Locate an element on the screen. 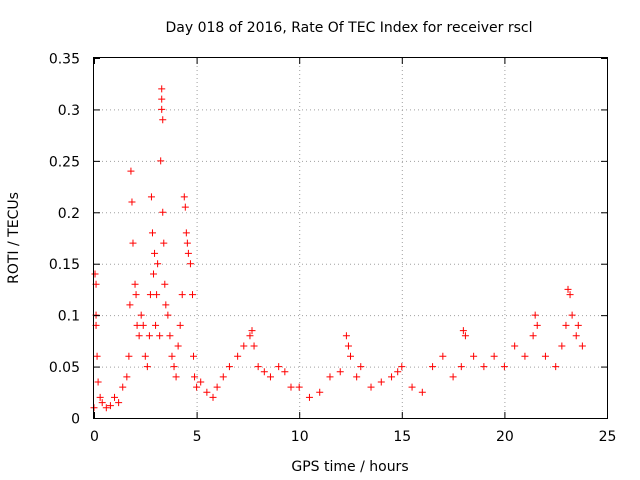  y-tick-label: 0.2 is located at coordinates (69, 214).